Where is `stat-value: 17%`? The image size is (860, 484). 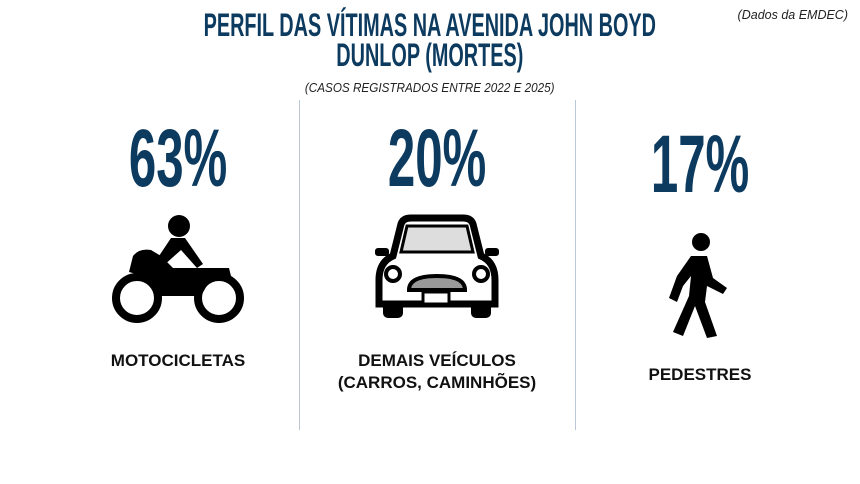
stat-value: 17% is located at coordinates (700, 164).